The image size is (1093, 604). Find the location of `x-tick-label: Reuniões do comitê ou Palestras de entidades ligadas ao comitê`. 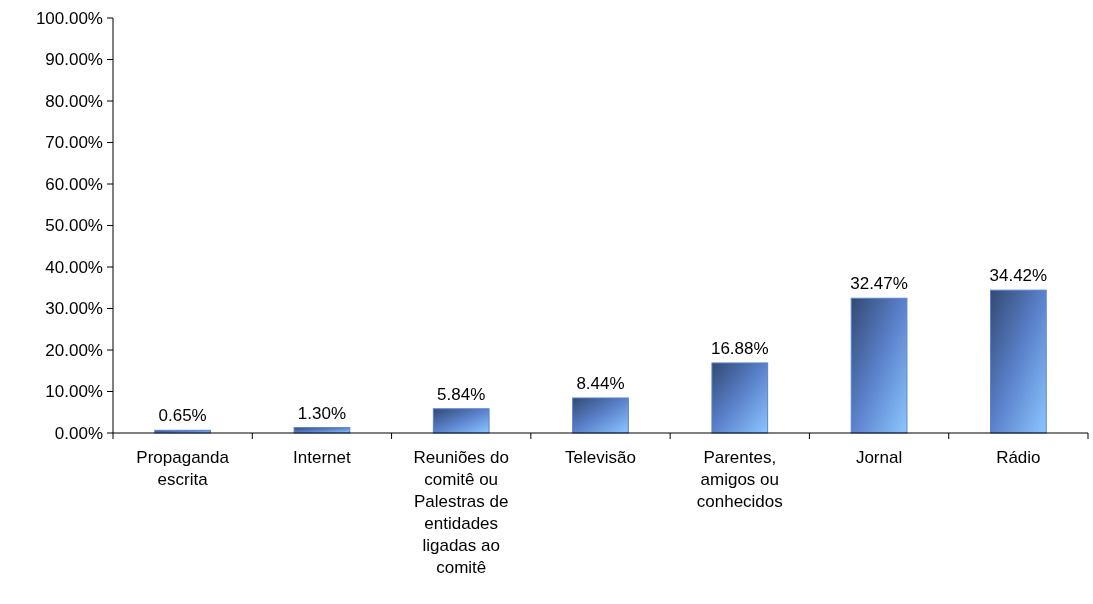

x-tick-label: Reuniões do comitê ou Palestras de entidades ligadas ao comitê is located at coordinates (461, 512).